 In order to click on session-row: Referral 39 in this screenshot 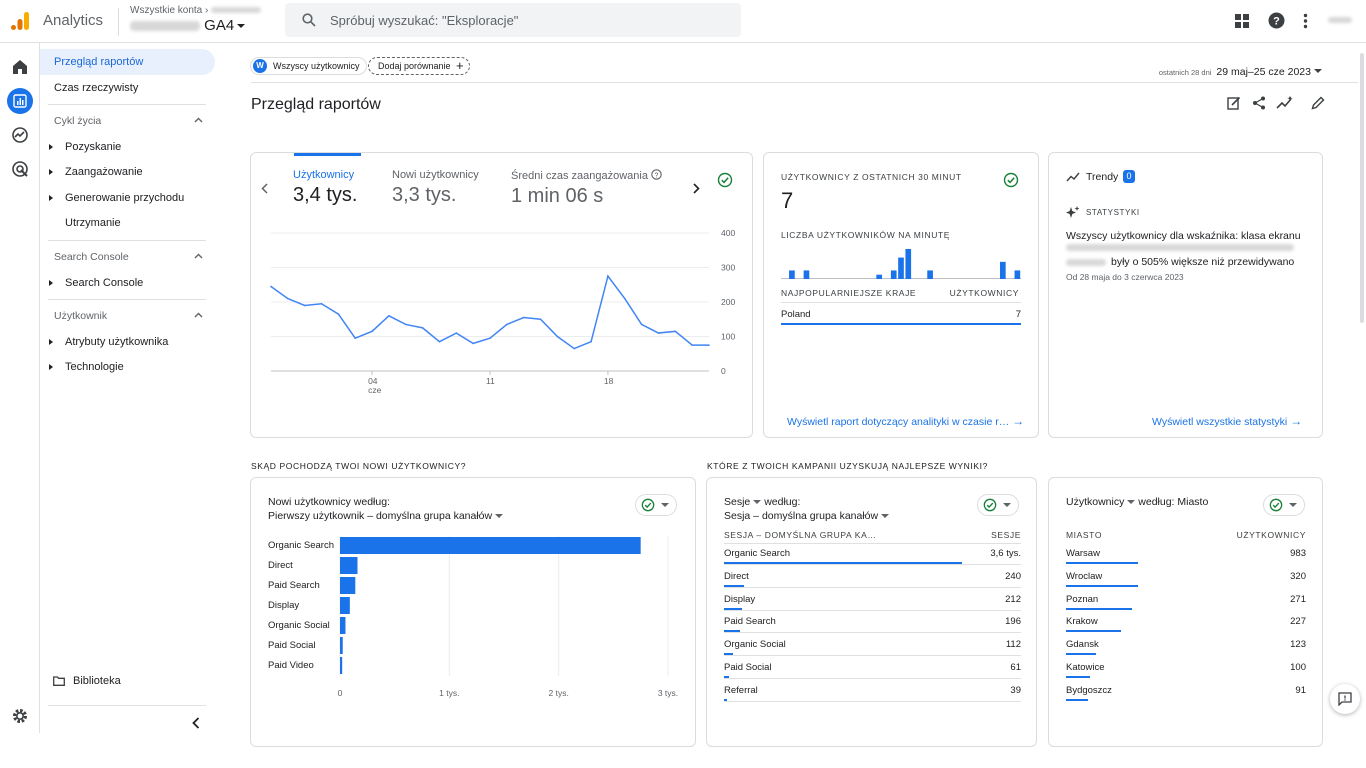, I will do `click(872, 696)`.